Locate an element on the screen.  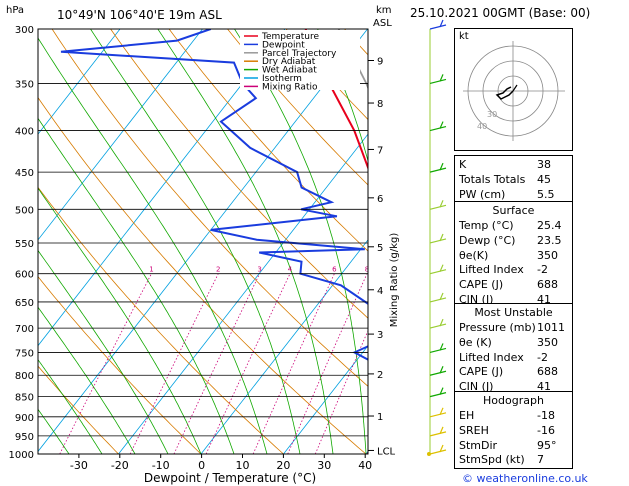
stat-row: CIN (J) 41 is located at coordinates (513, 300).